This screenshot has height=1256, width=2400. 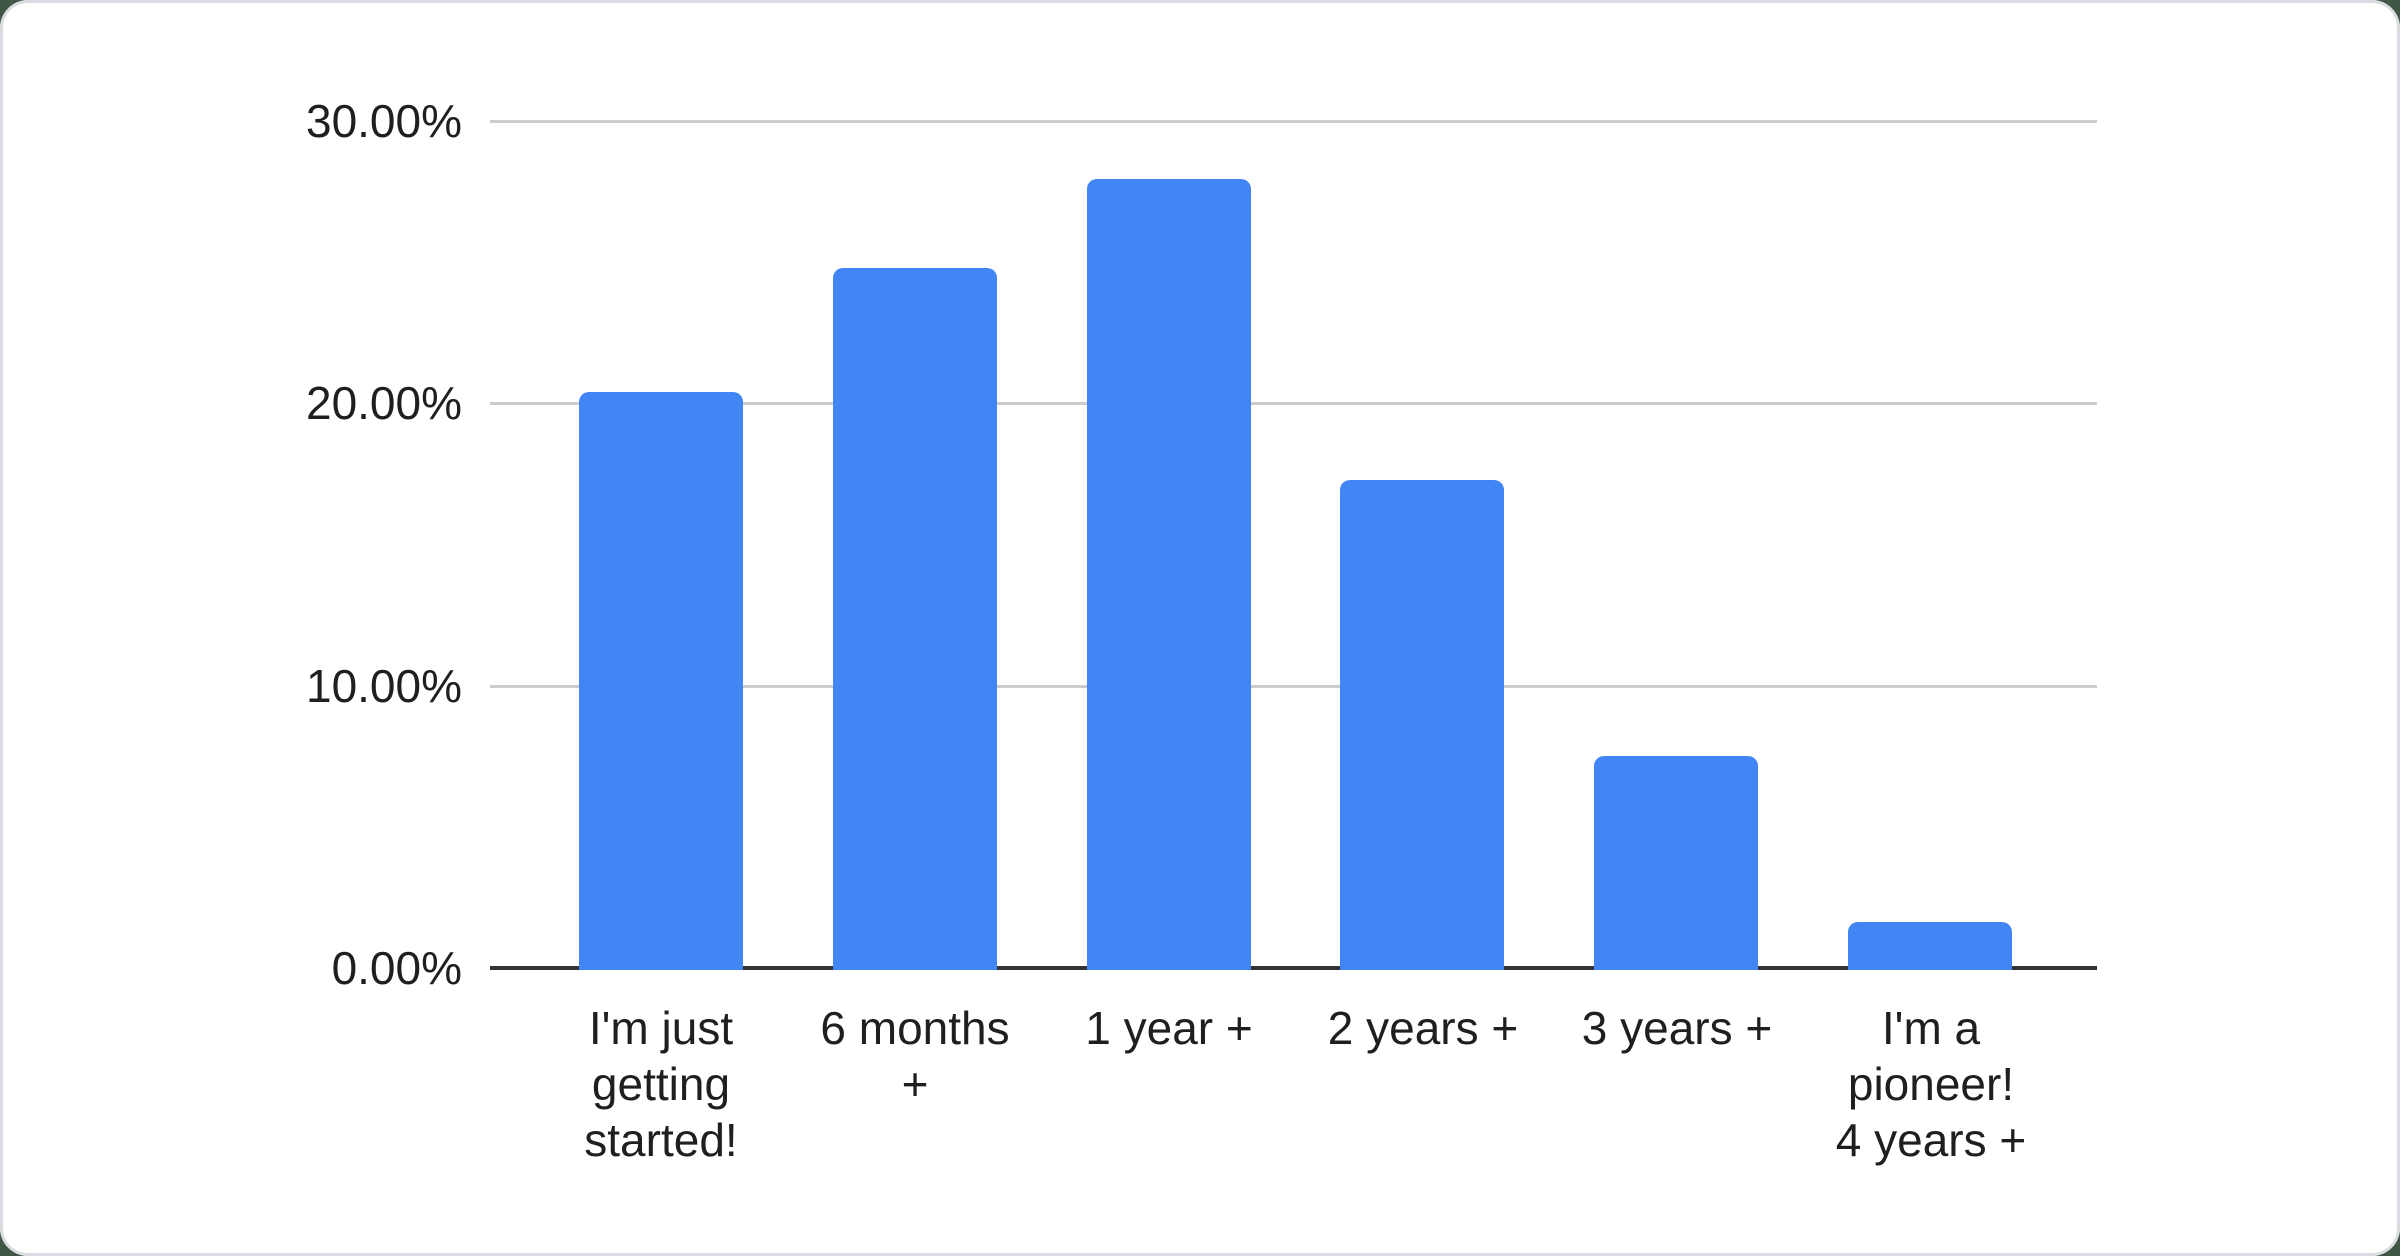 I want to click on x-axis-label-slot: I'm a pioneer! 4 years +, so click(x=1931, y=1084).